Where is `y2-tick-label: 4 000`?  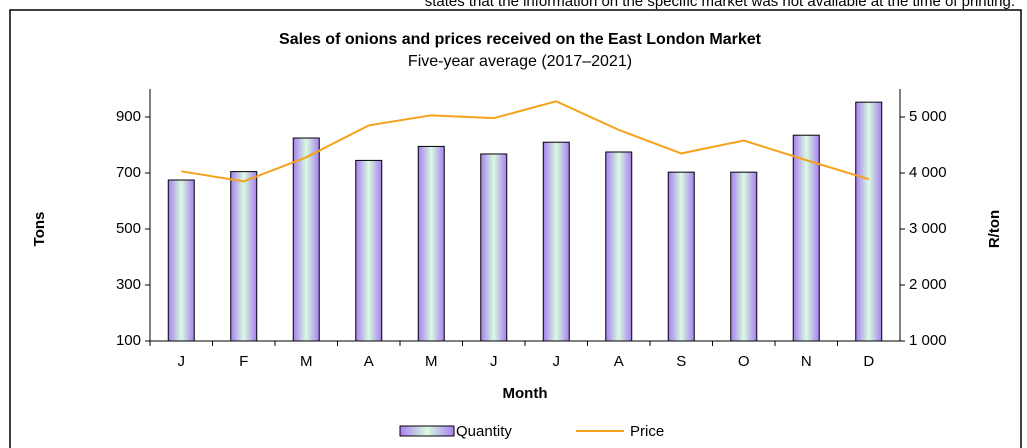 y2-tick-label: 4 000 is located at coordinates (928, 172).